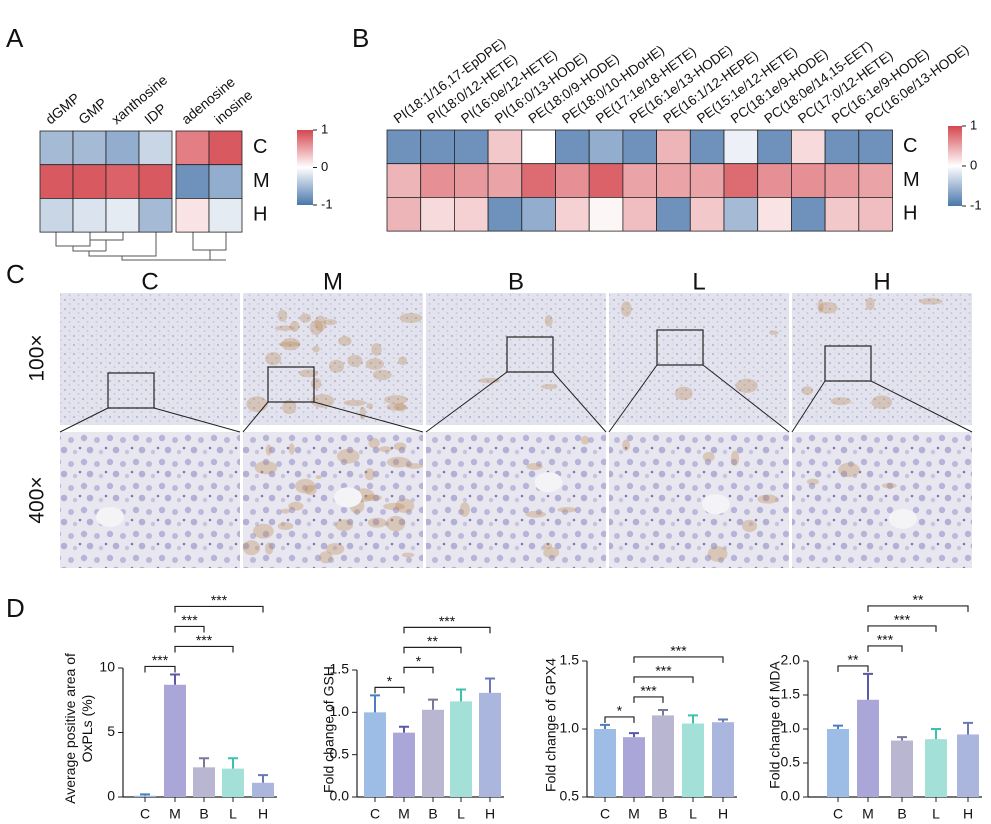 Image resolution: width=991 pixels, height=824 pixels. What do you see at coordinates (62, 109) in the screenshot?
I see `column-label: dGMP` at bounding box center [62, 109].